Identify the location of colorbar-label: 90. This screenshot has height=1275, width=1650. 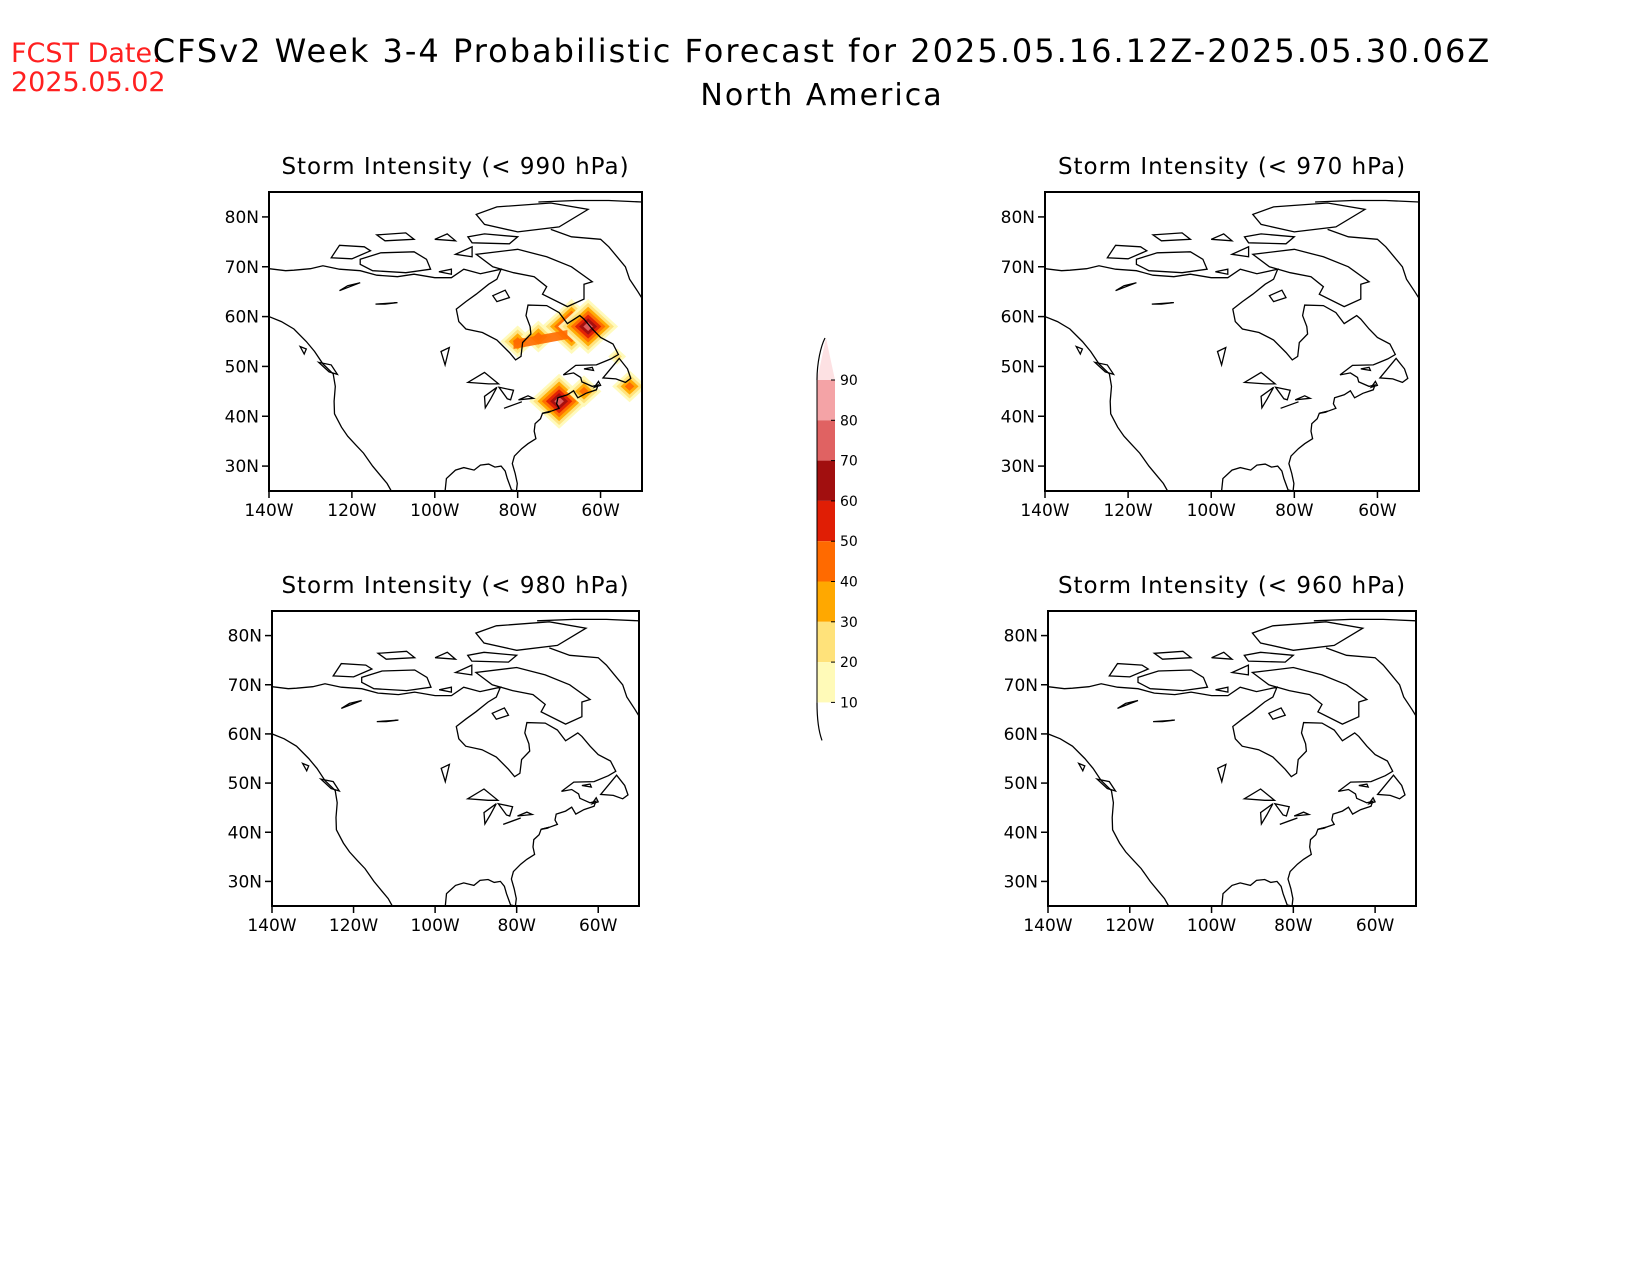
(849, 381).